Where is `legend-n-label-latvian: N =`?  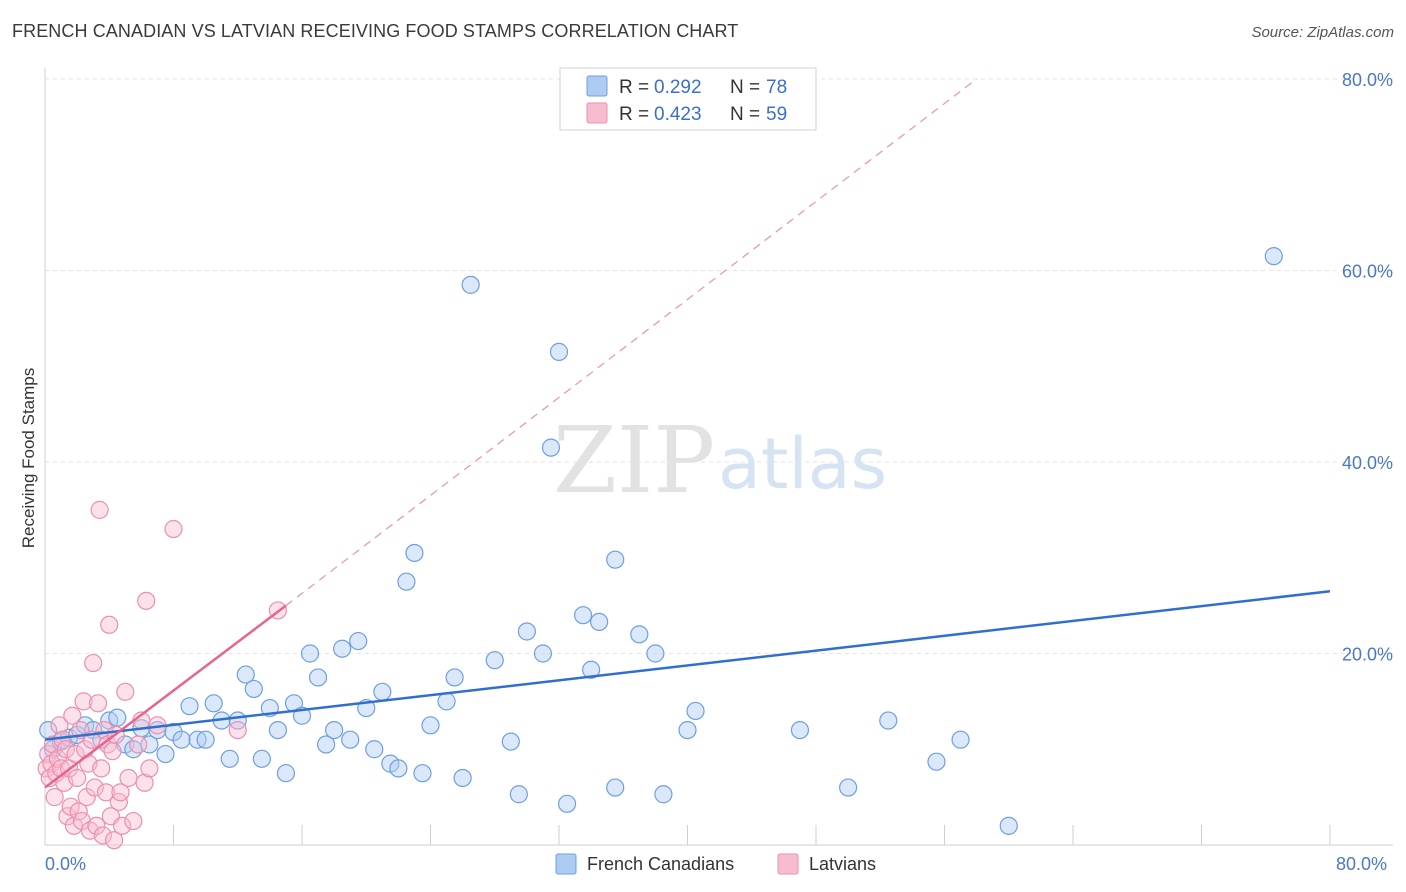 legend-n-label-latvian: N = is located at coordinates (745, 114).